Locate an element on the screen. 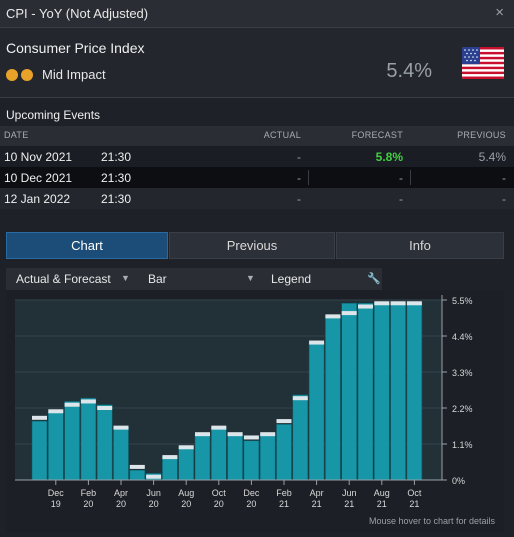 The width and height of the screenshot is (514, 537). tab-chart: Chart is located at coordinates (87, 245).